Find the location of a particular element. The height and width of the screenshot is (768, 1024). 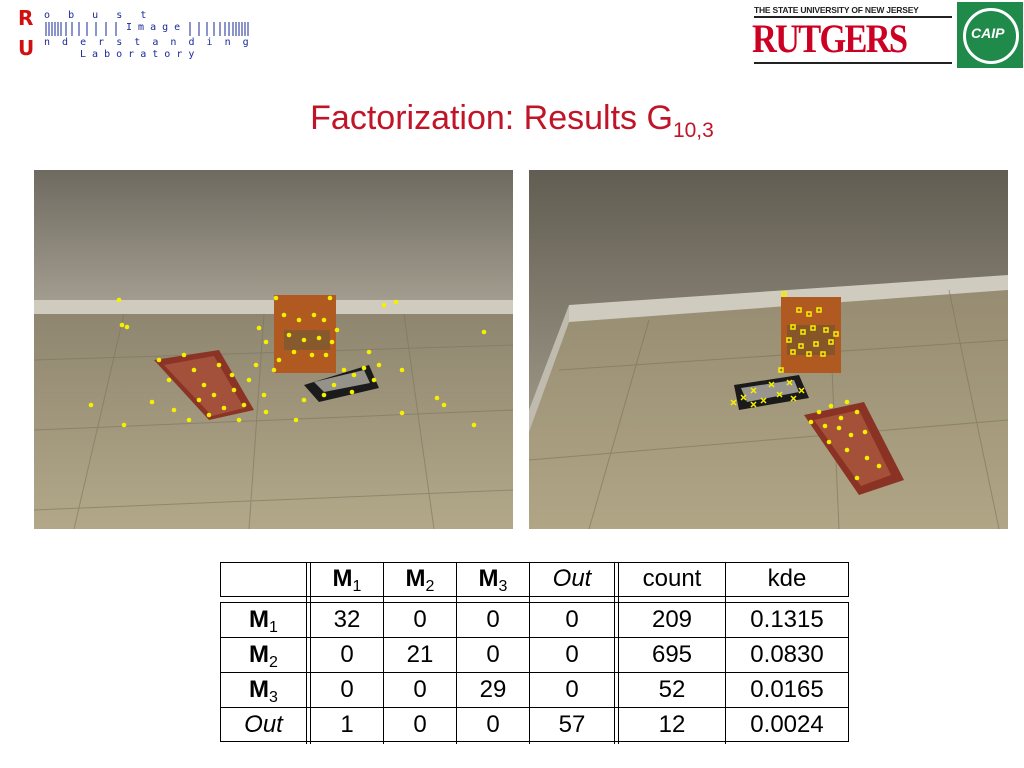

rutgers-rule-top is located at coordinates (853, 17).